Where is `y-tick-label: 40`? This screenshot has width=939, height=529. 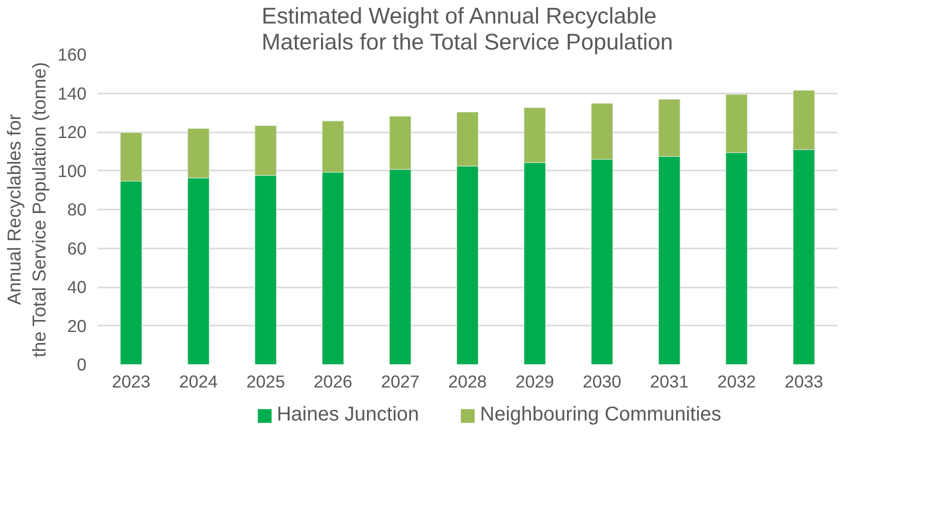
y-tick-label: 40 is located at coordinates (77, 287).